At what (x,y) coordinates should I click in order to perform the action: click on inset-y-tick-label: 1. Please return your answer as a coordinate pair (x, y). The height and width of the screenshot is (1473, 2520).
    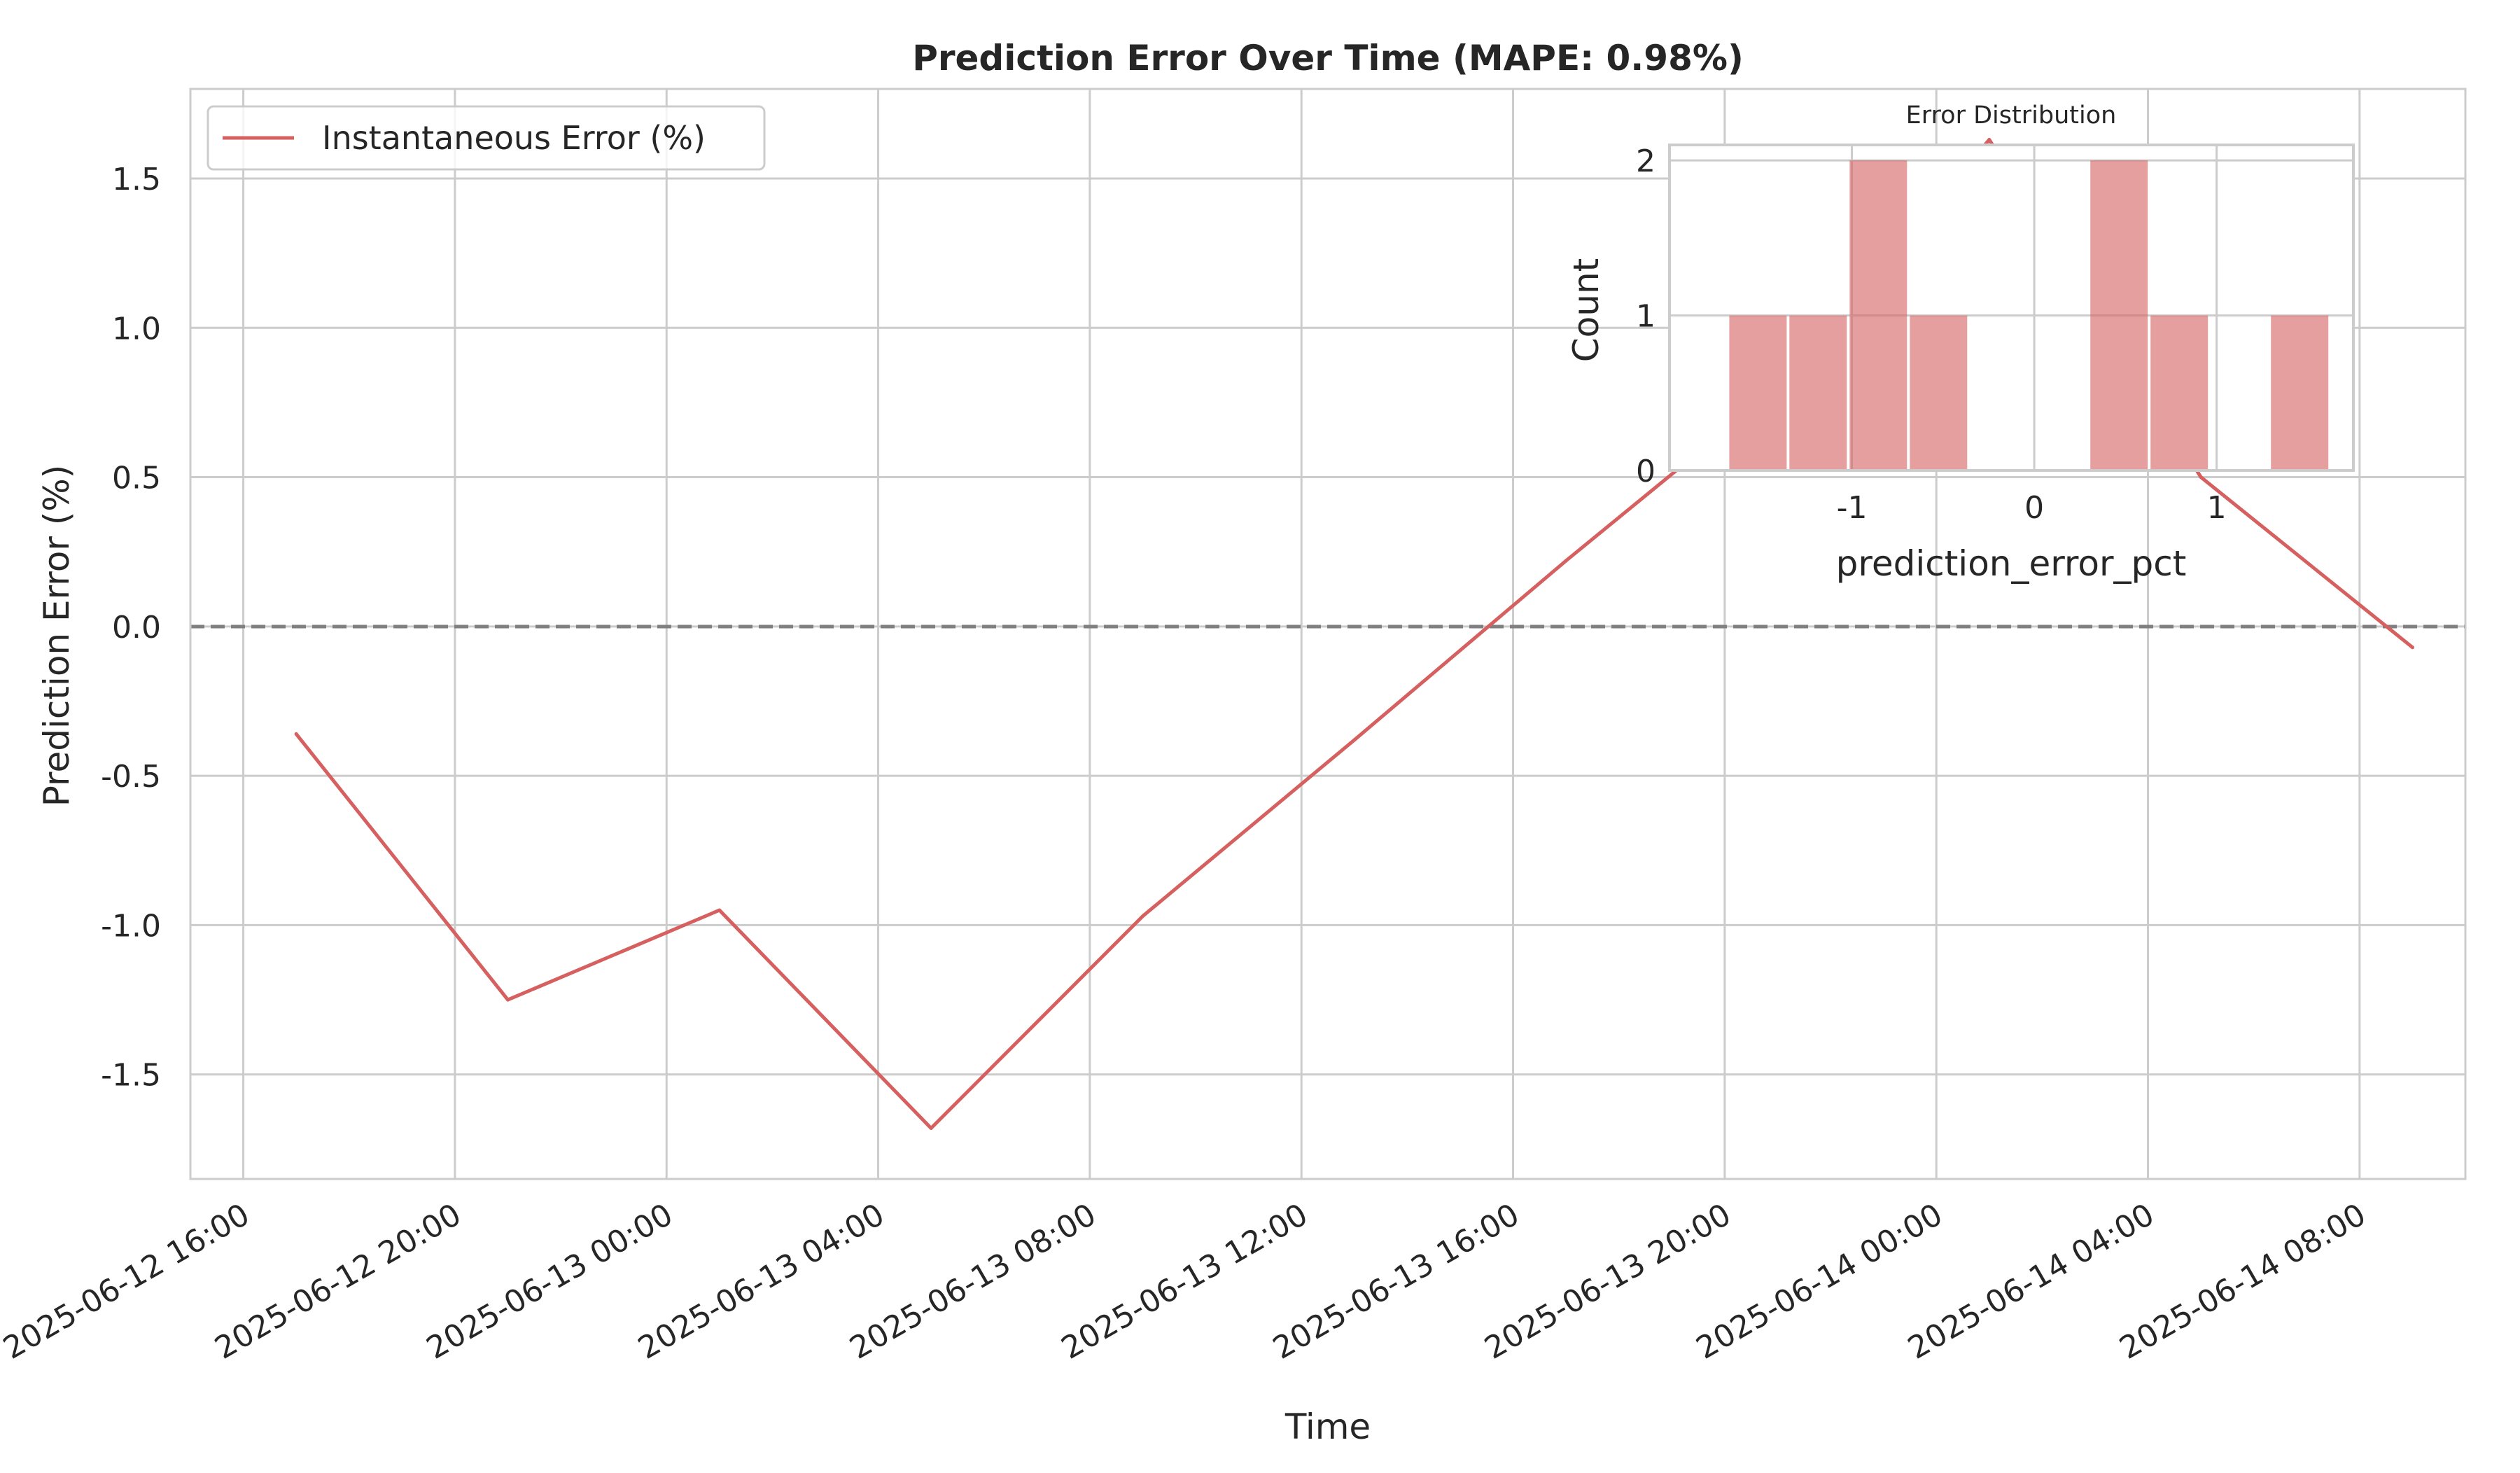
    Looking at the image, I should click on (1646, 317).